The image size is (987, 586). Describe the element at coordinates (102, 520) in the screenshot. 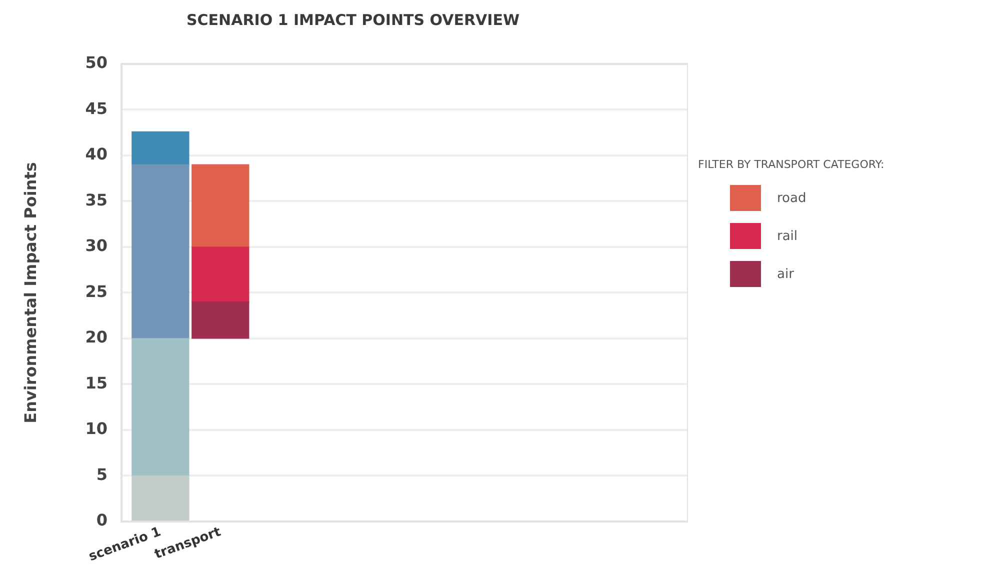

I see `y-tick-label: 0` at that location.